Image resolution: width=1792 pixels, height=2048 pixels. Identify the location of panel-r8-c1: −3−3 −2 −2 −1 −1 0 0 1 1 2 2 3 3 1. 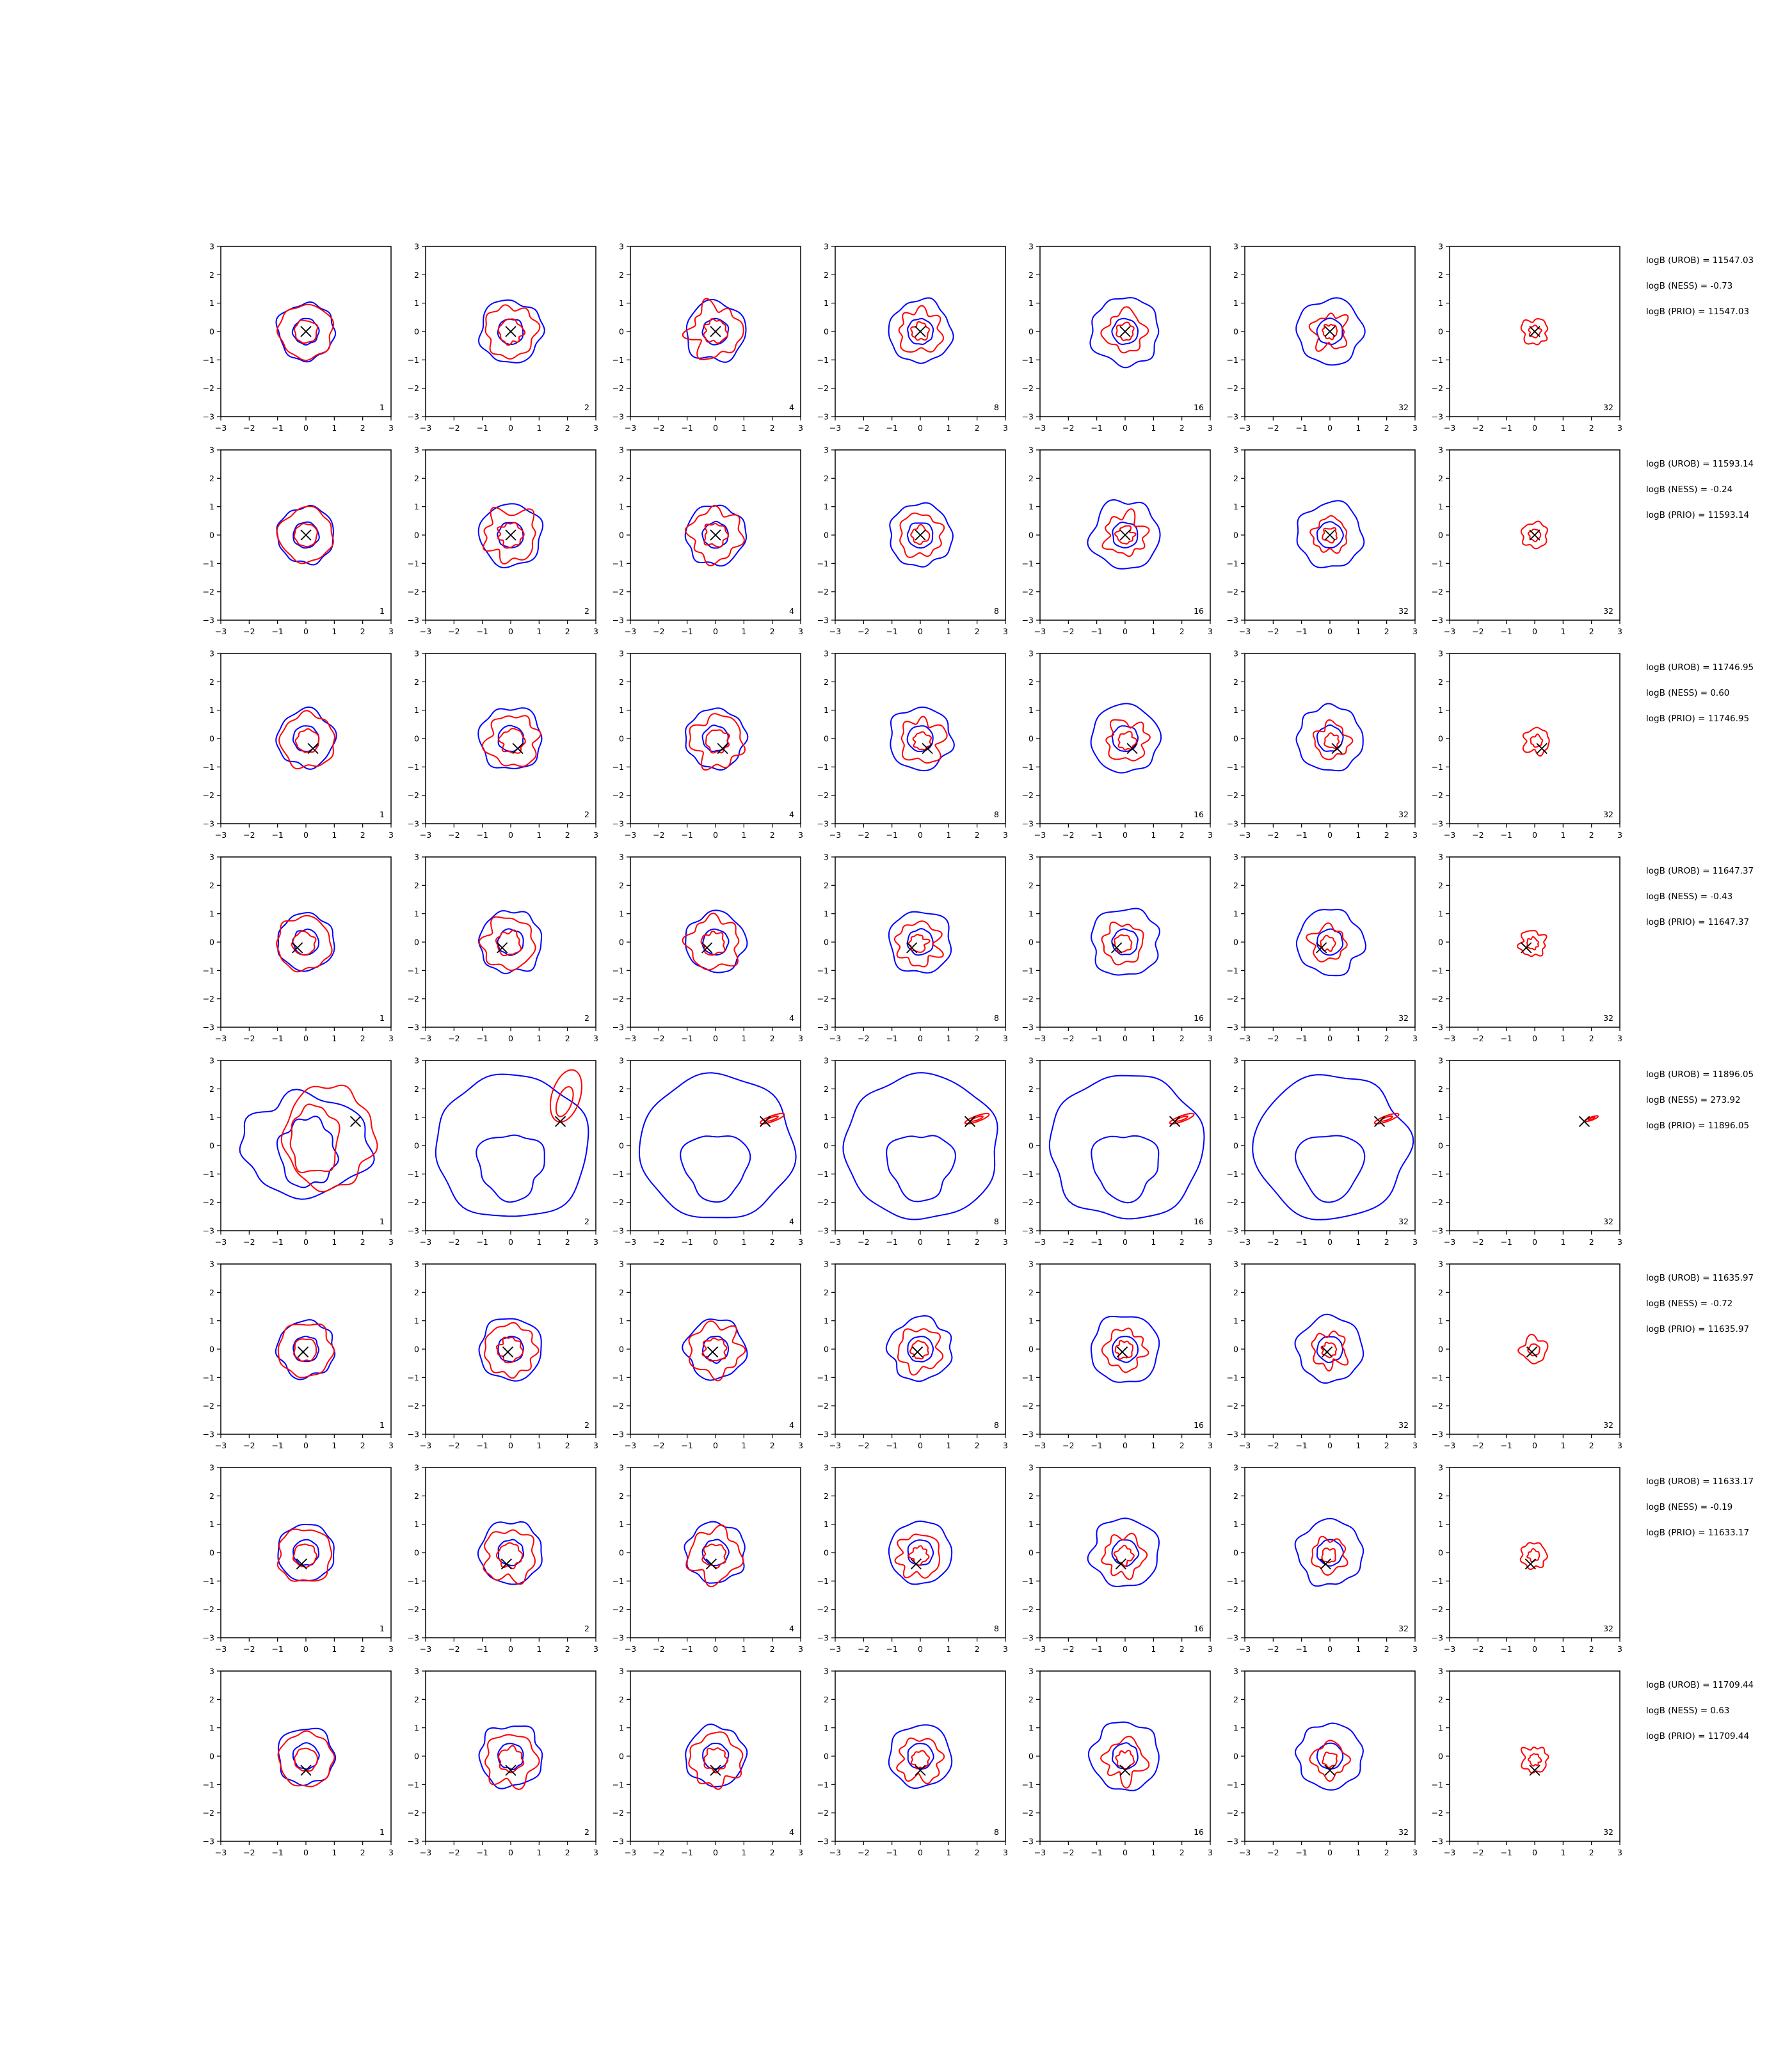
(298, 1762).